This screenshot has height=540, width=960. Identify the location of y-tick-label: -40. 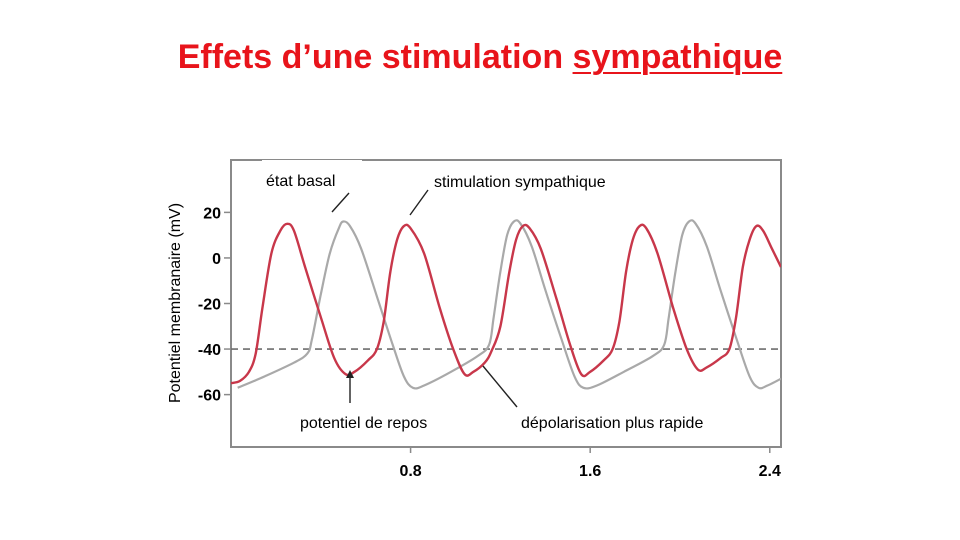
(209, 350).